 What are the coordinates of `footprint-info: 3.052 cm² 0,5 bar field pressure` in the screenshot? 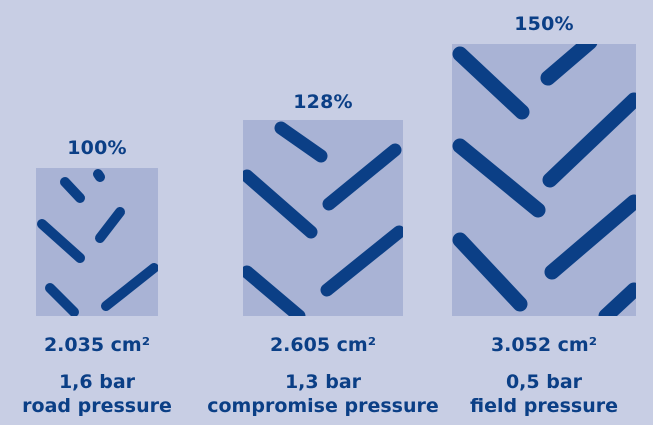 It's located at (532, 375).